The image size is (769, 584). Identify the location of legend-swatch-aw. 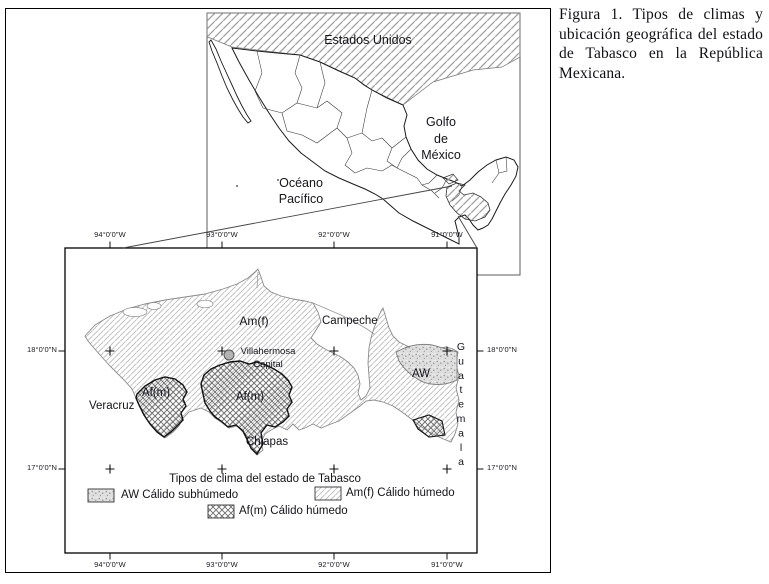
(101, 495).